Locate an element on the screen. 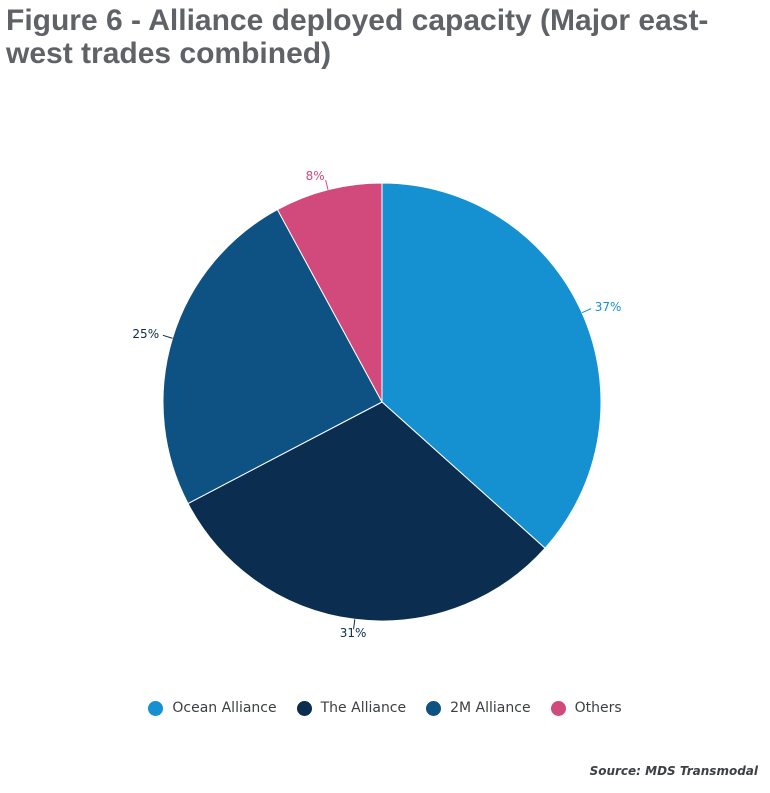  legend-label: Others is located at coordinates (598, 708).